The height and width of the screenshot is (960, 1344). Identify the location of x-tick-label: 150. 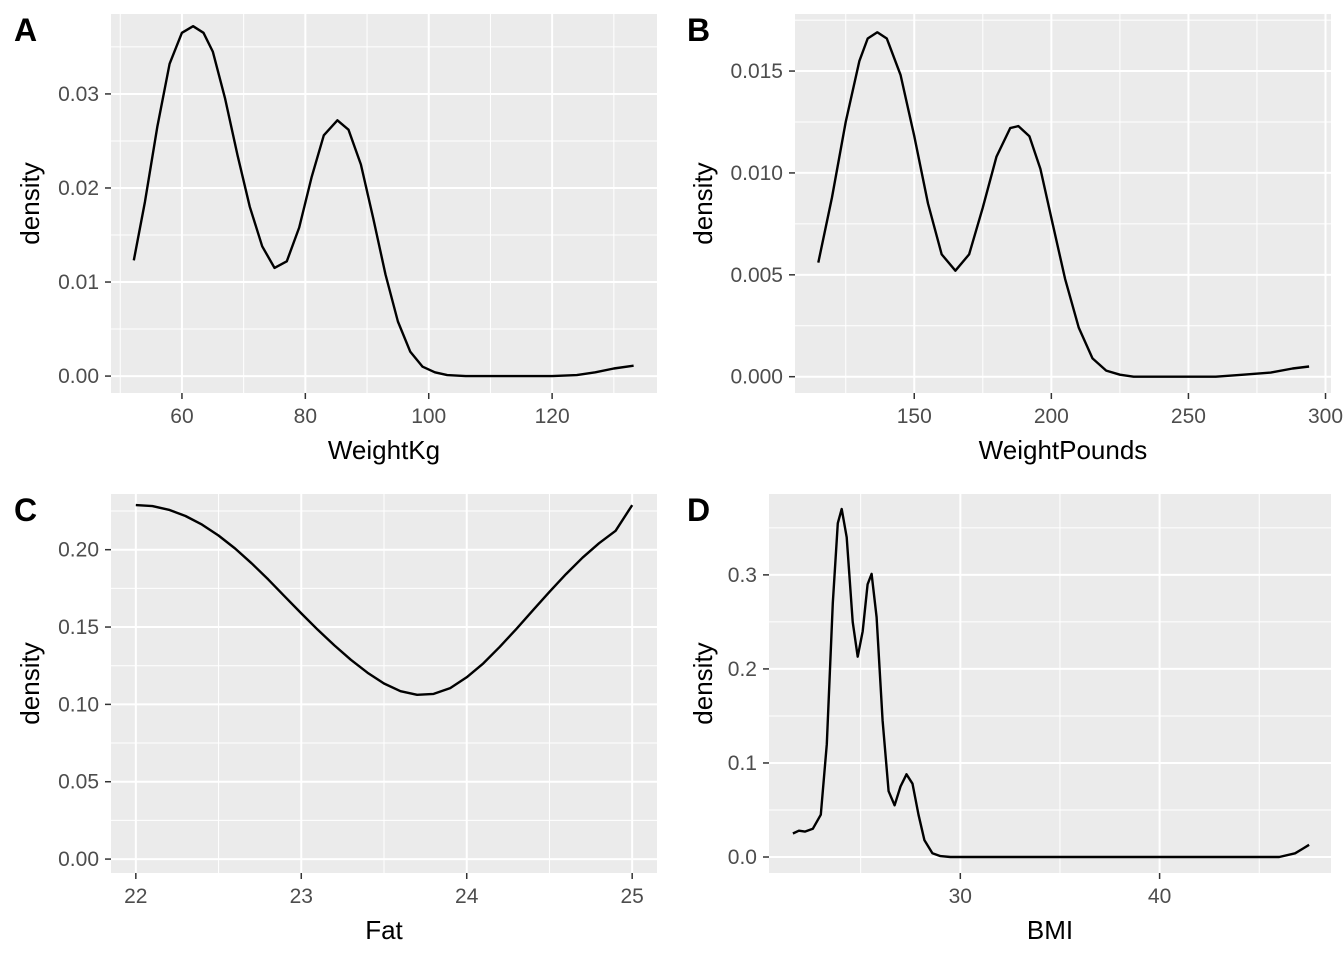
(914, 416).